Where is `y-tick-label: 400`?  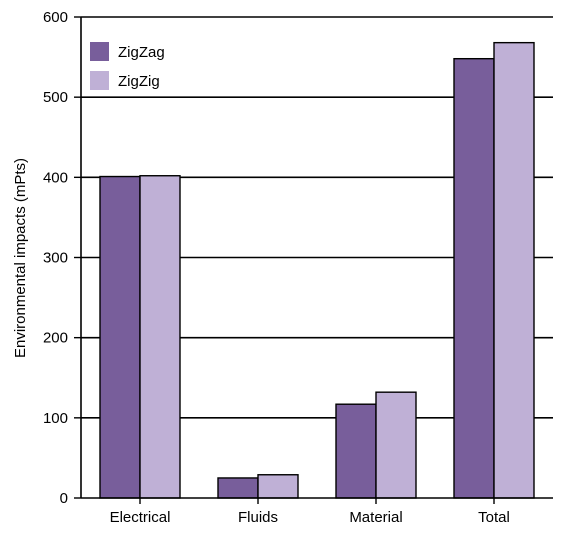
y-tick-label: 400 is located at coordinates (55, 177).